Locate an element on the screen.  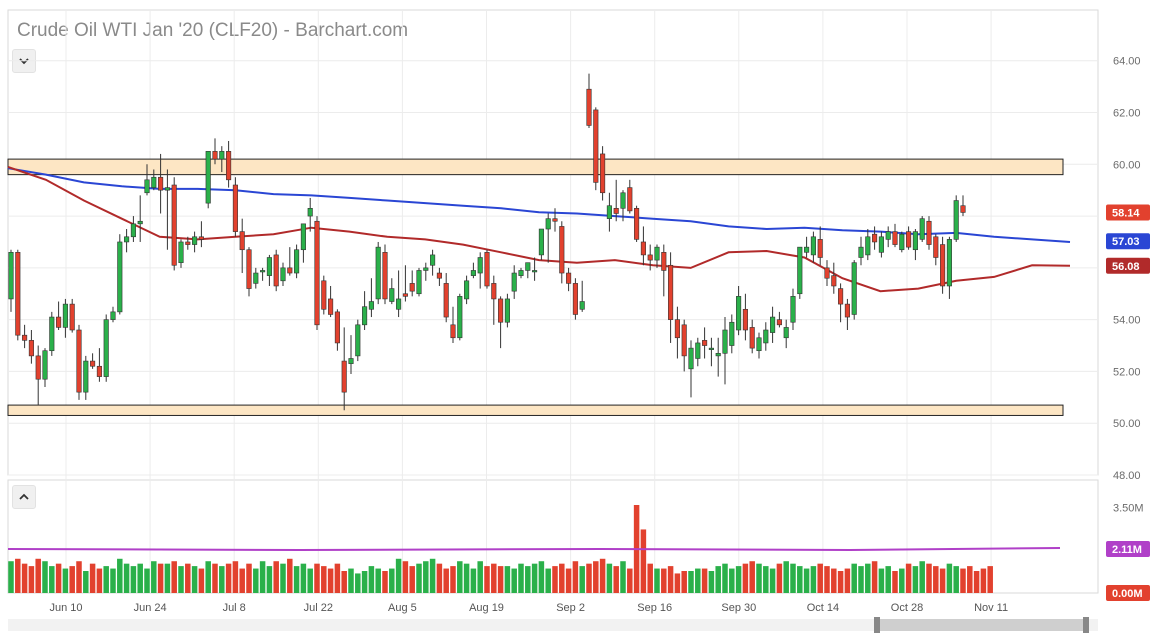
volume-min-tag-bg is located at coordinates (1128, 593).